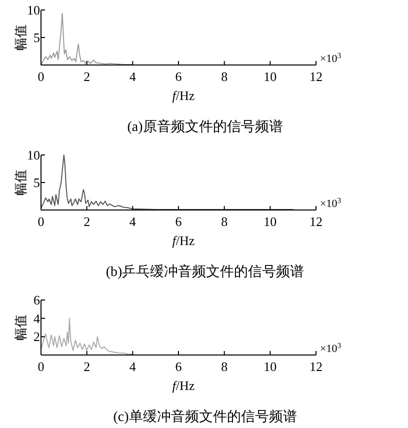 The width and height of the screenshot is (408, 428). Describe the element at coordinates (205, 127) in the screenshot. I see `text: (a)原音频文件的信号频谱` at that location.